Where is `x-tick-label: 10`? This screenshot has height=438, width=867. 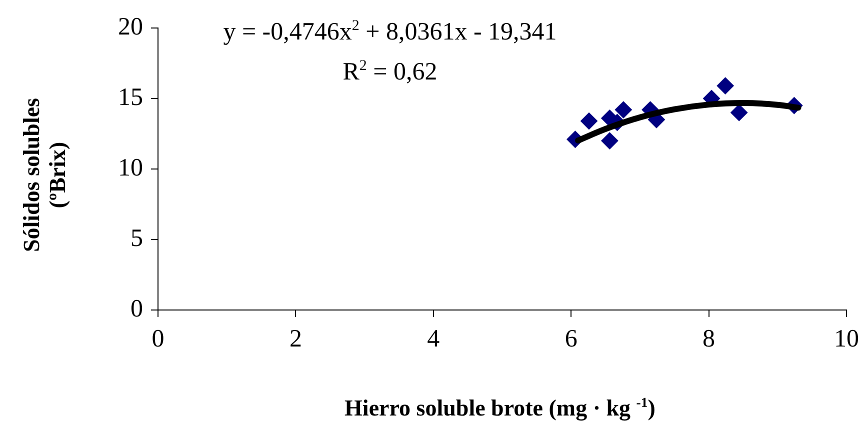 x-tick-label: 10 is located at coordinates (846, 339).